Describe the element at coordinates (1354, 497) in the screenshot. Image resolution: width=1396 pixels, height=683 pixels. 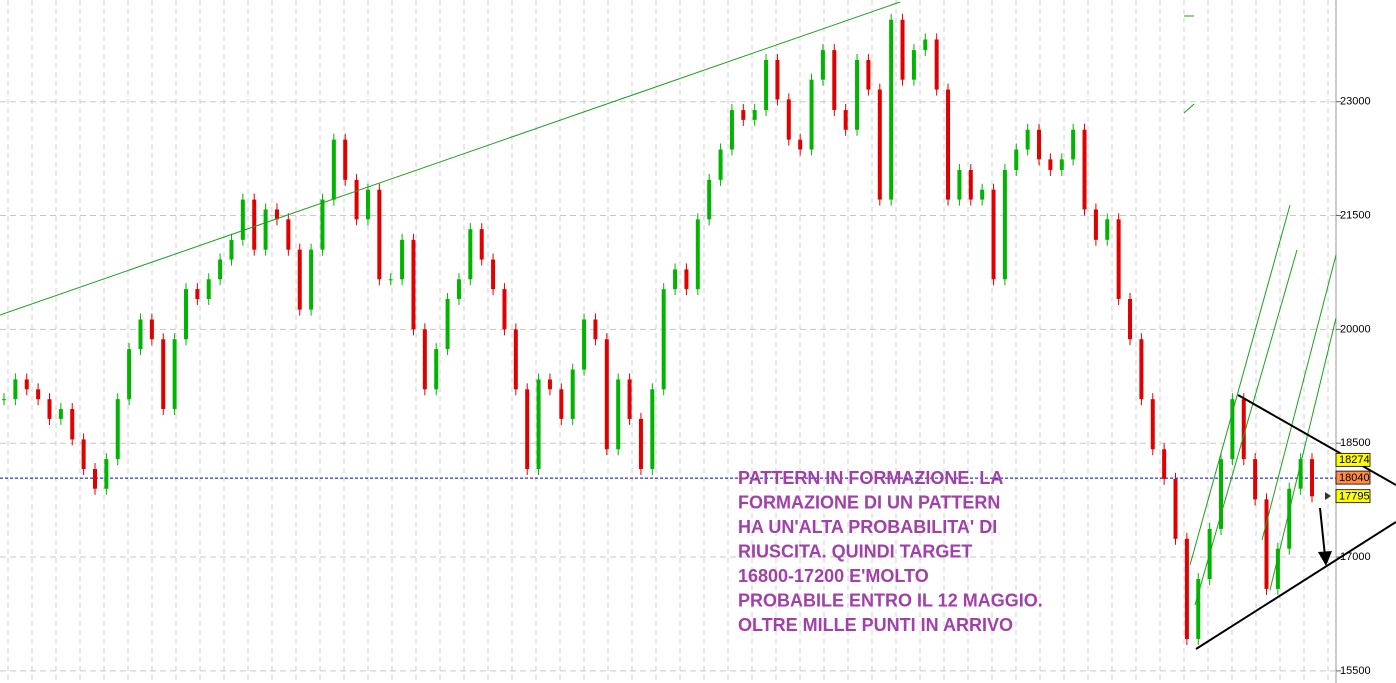
I see `price-label: 17795` at that location.